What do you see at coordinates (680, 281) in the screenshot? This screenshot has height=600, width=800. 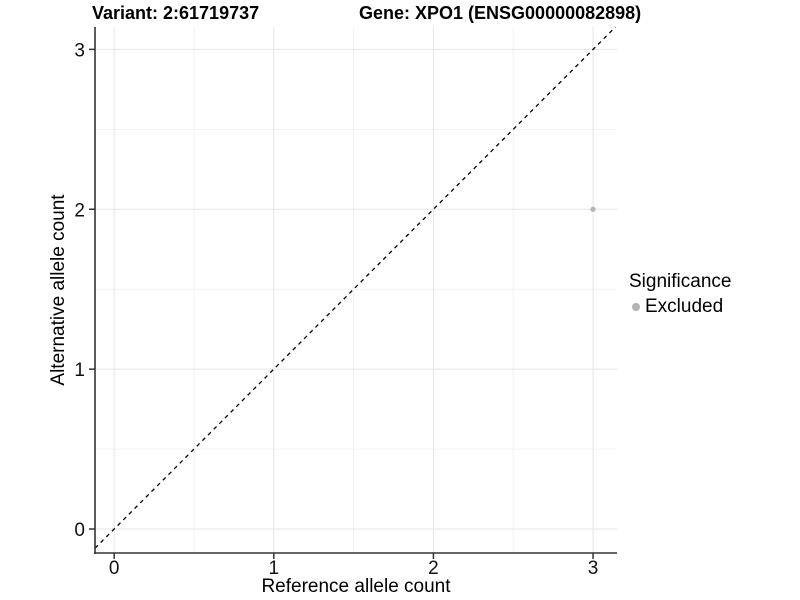 I see `legend-title: Significance` at bounding box center [680, 281].